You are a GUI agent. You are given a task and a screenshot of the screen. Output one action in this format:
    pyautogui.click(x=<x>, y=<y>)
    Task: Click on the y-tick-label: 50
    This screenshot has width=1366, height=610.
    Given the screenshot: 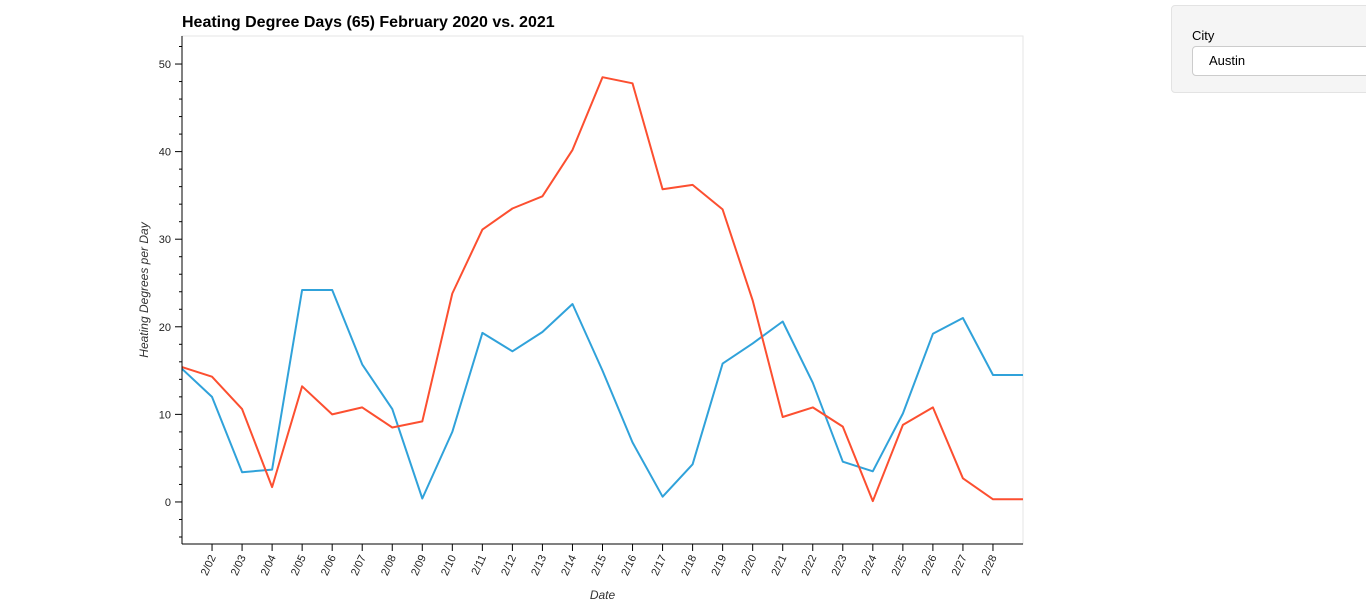 What is the action you would take?
    pyautogui.click(x=165, y=65)
    